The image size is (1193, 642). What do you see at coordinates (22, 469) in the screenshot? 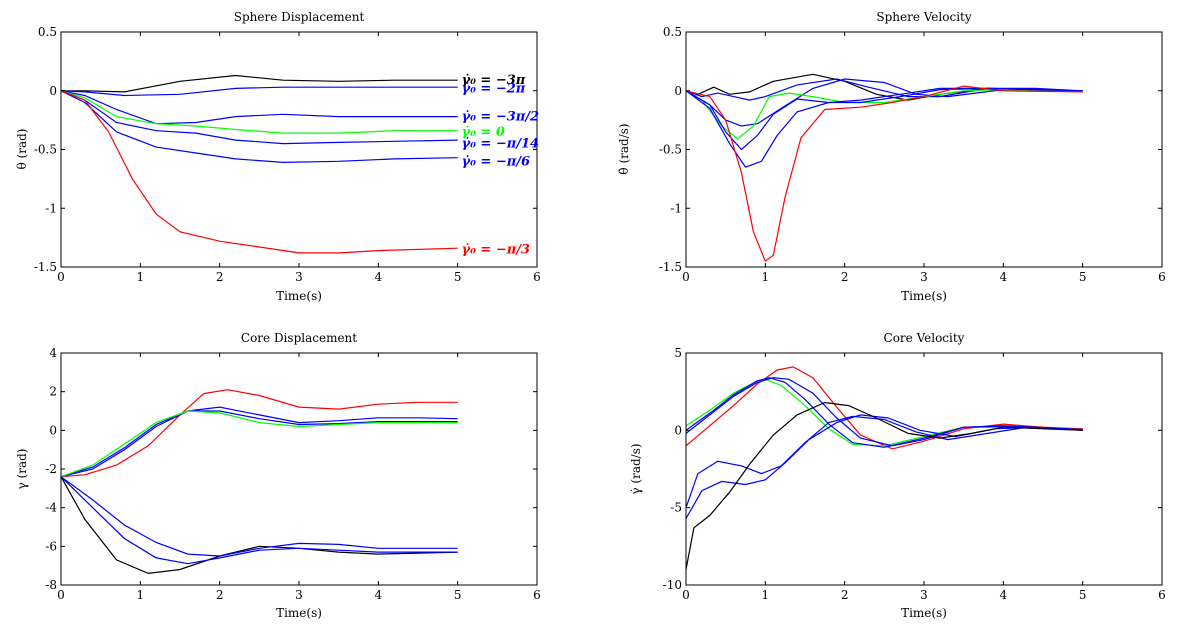
I see `y-axis-label: γ (rad)` at bounding box center [22, 469].